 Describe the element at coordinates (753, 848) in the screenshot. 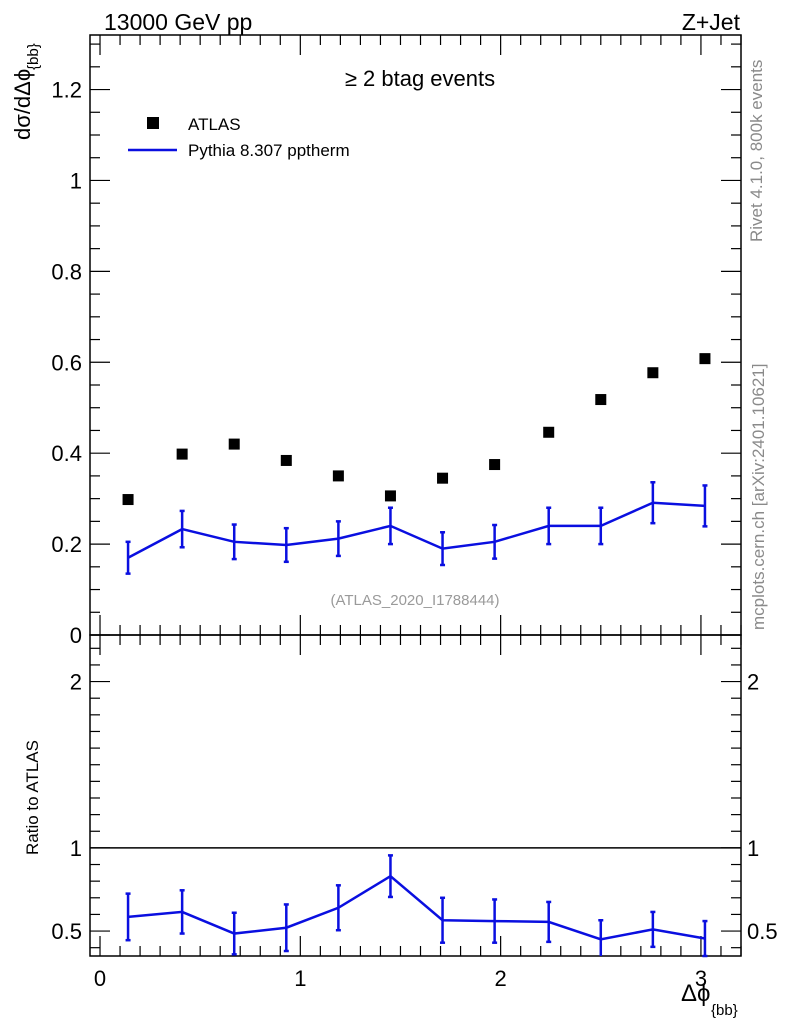

I see `ratio-y-tick-label-right: 1` at that location.